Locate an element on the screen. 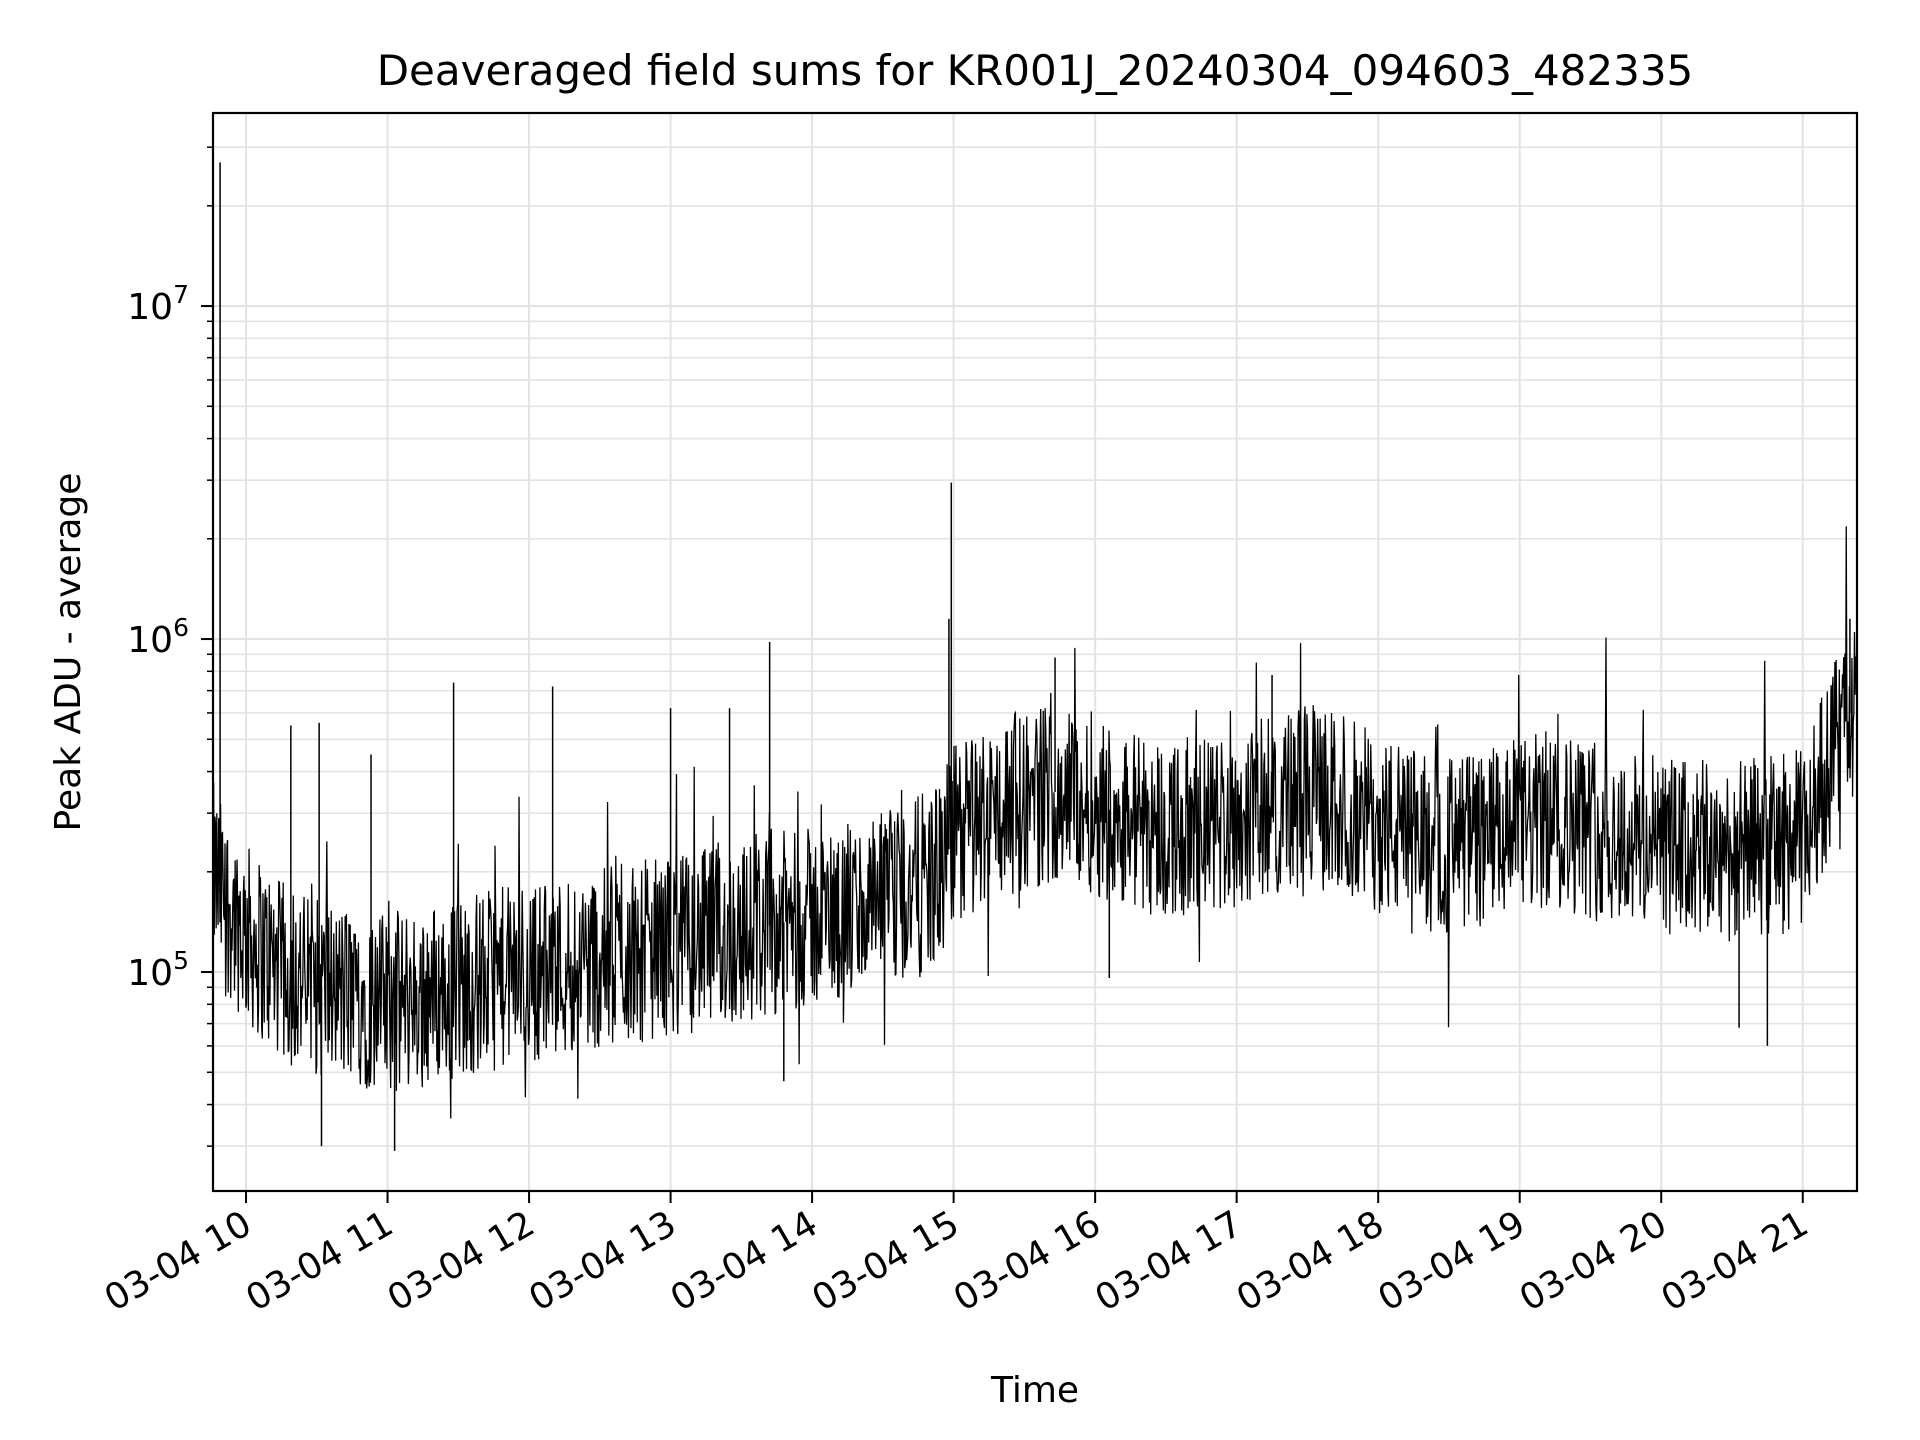 This screenshot has height=1440, width=1920. x-tick-label: 03-04 13 is located at coordinates (602, 1261).